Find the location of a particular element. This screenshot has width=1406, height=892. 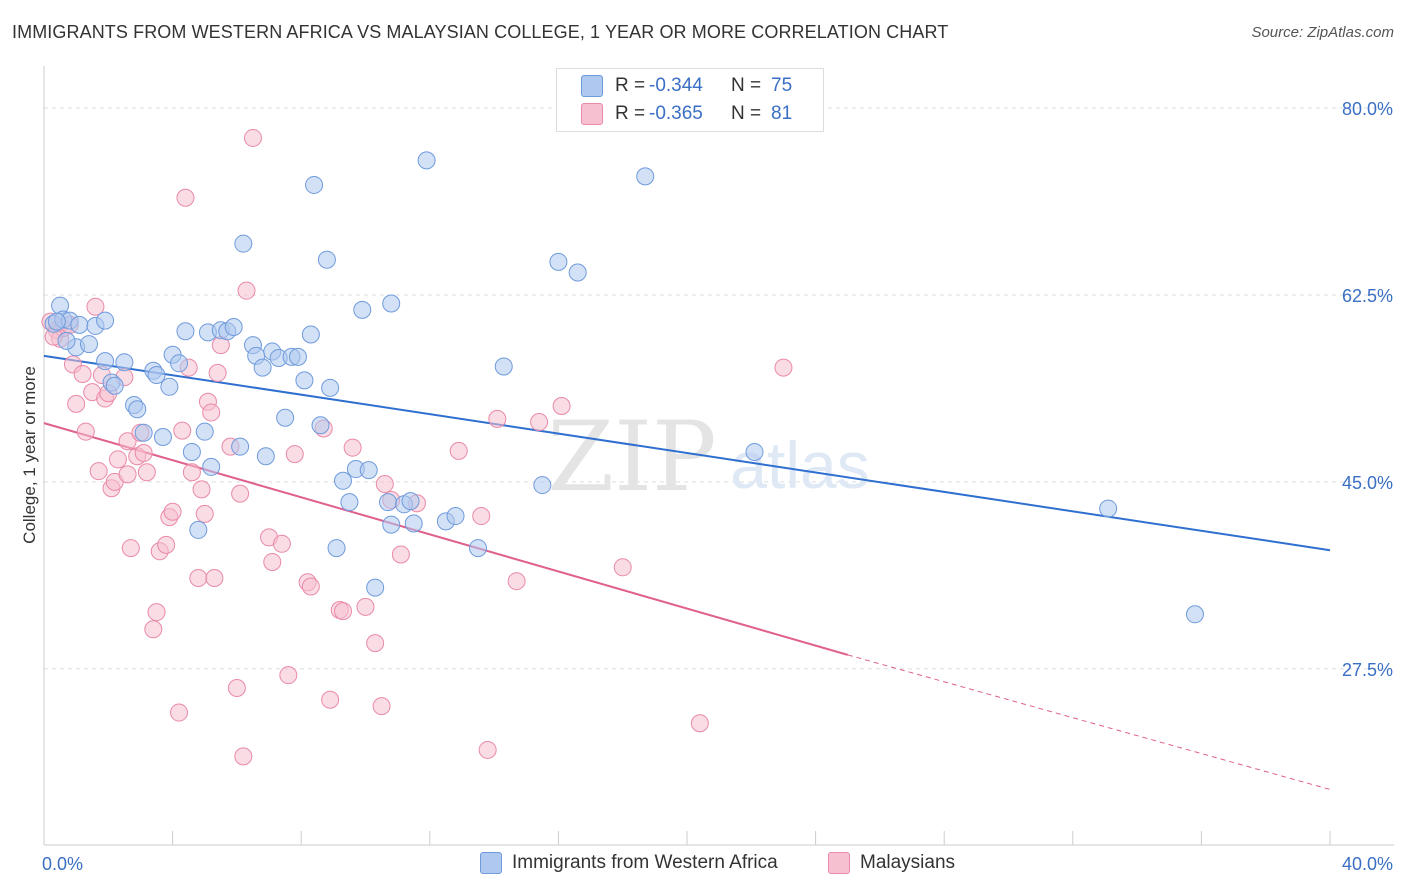

legend-n-value: 81 is located at coordinates (782, 113).